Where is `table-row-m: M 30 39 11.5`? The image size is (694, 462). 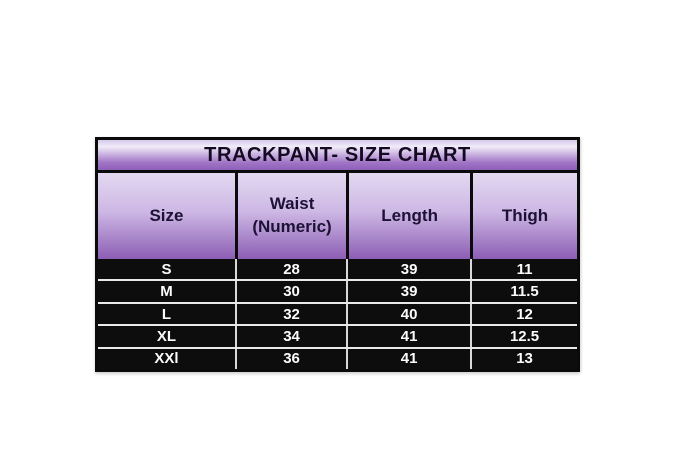 table-row-m: M 30 39 11.5 is located at coordinates (337, 290).